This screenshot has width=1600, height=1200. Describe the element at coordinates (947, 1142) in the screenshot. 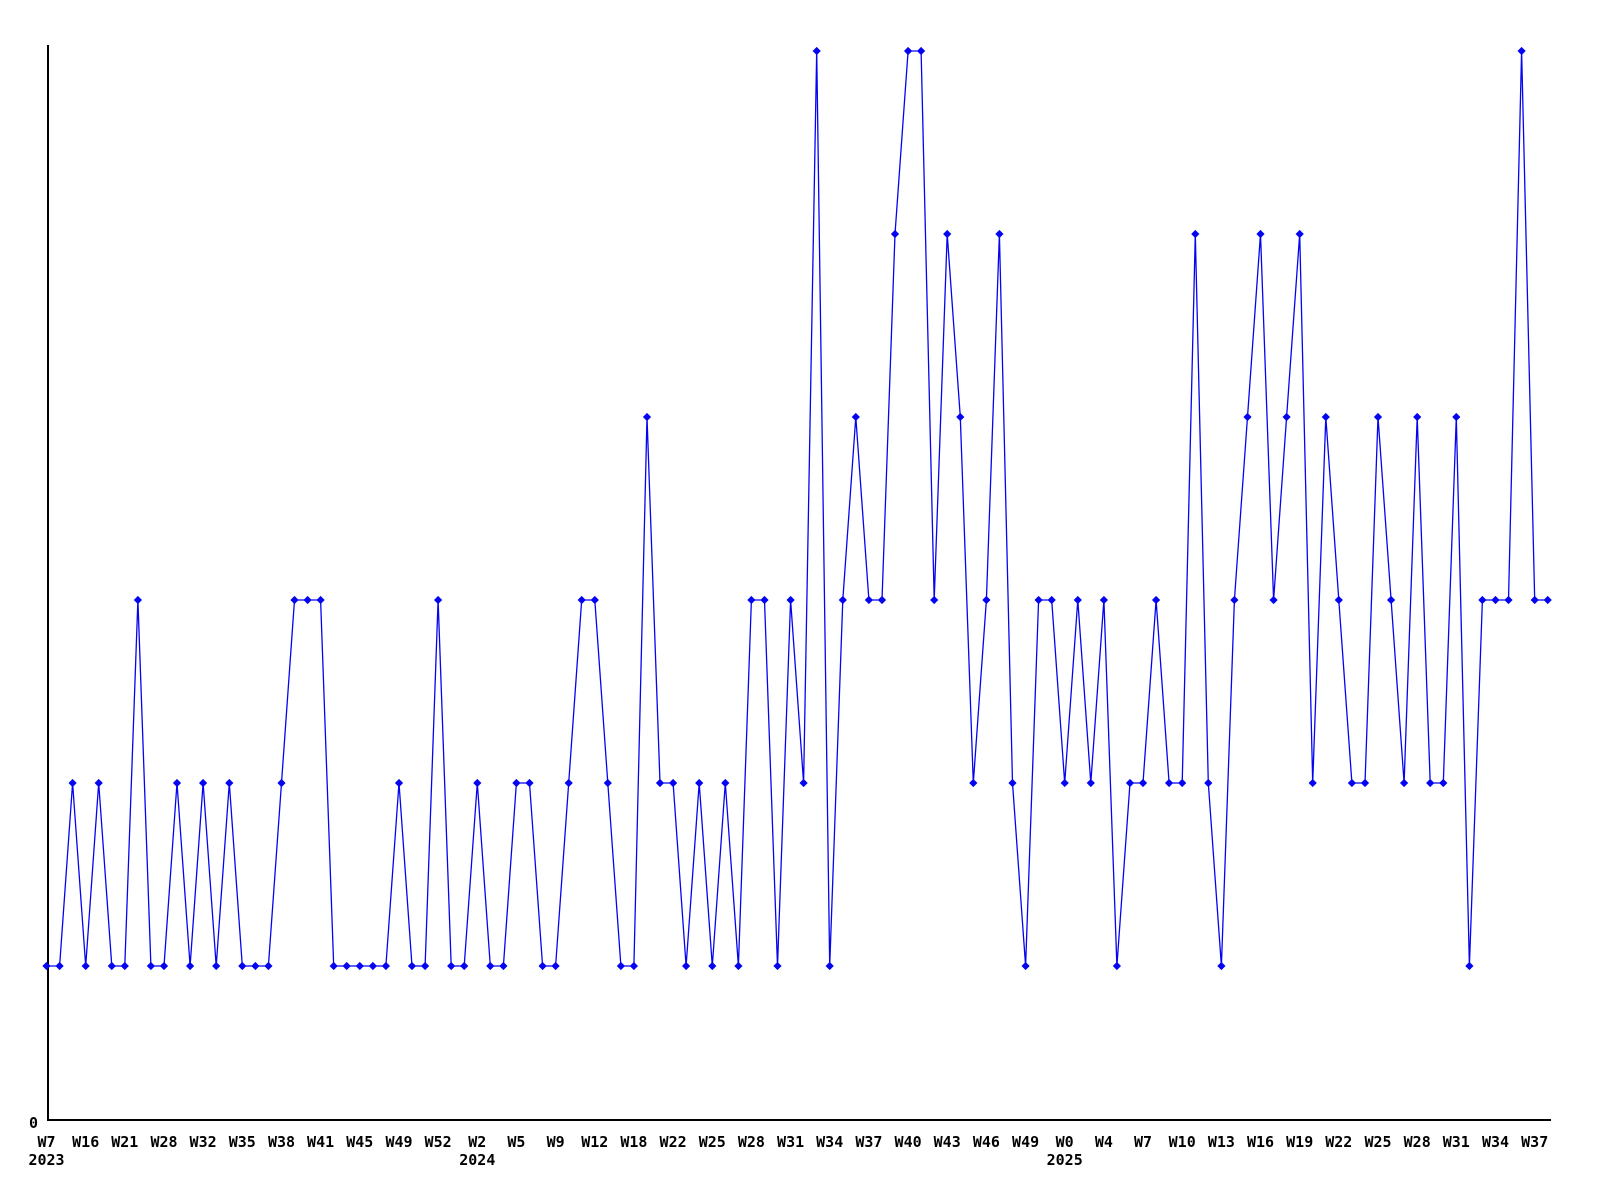

I see `x-tick-week-label: W43` at that location.